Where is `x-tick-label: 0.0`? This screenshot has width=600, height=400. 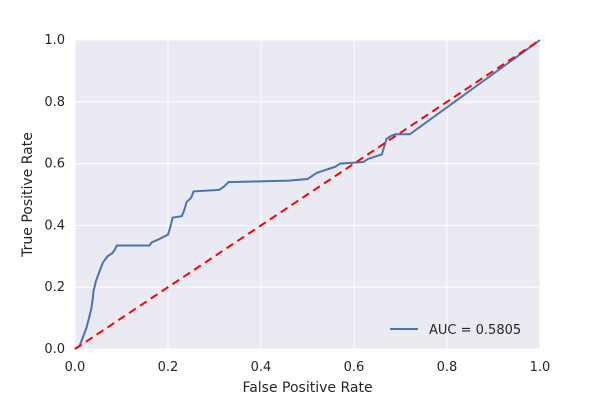
x-tick-label: 0.0 is located at coordinates (75, 367).